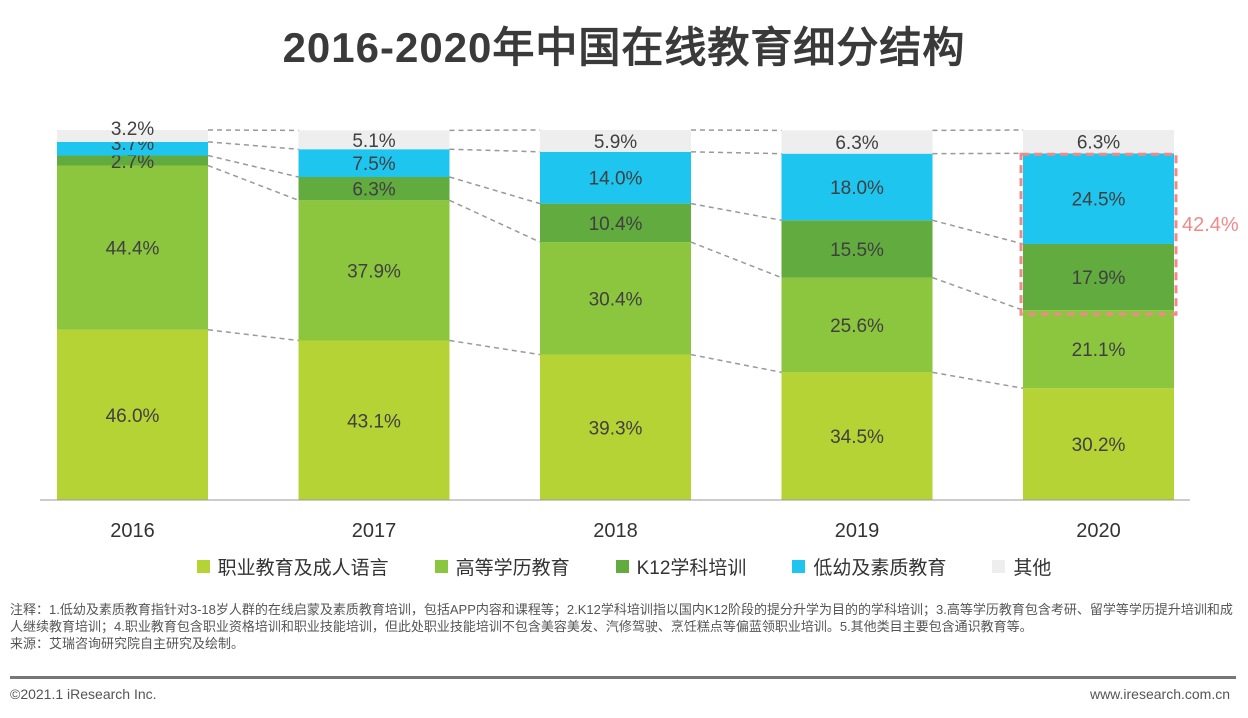  I want to click on data-label: 2.7%, so click(132, 162).